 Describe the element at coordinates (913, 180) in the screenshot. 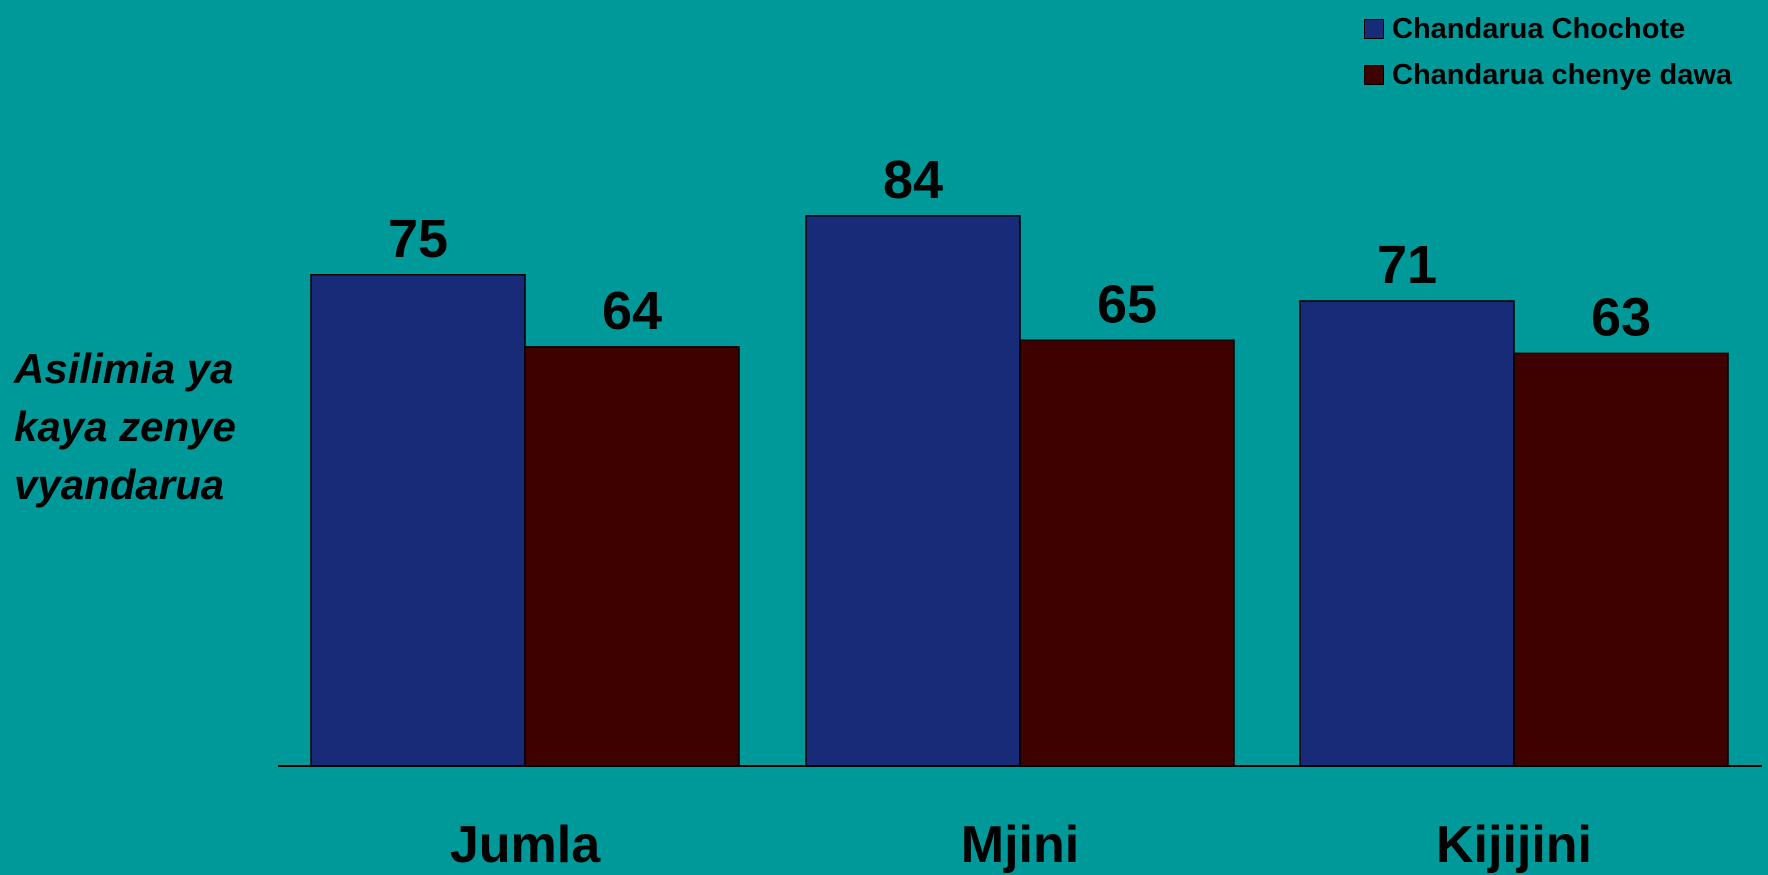

I see `data-label: 84` at that location.